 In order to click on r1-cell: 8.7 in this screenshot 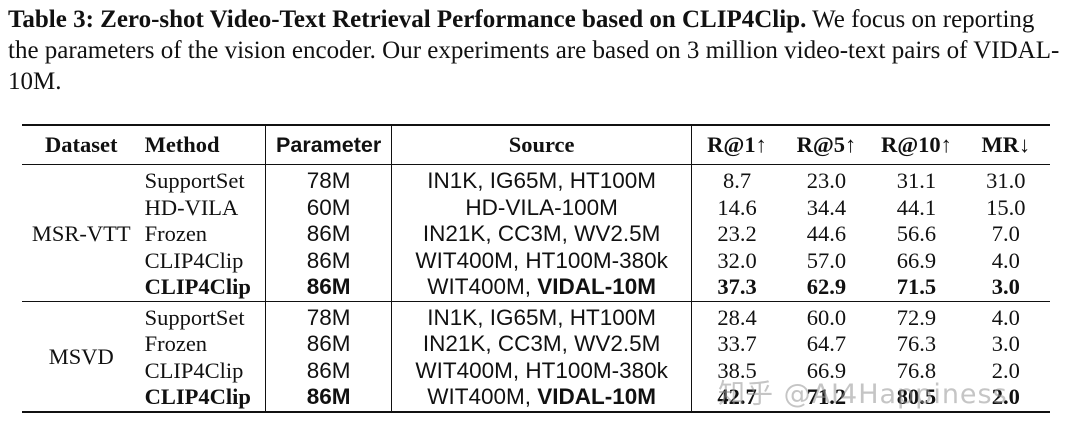, I will do `click(737, 180)`.